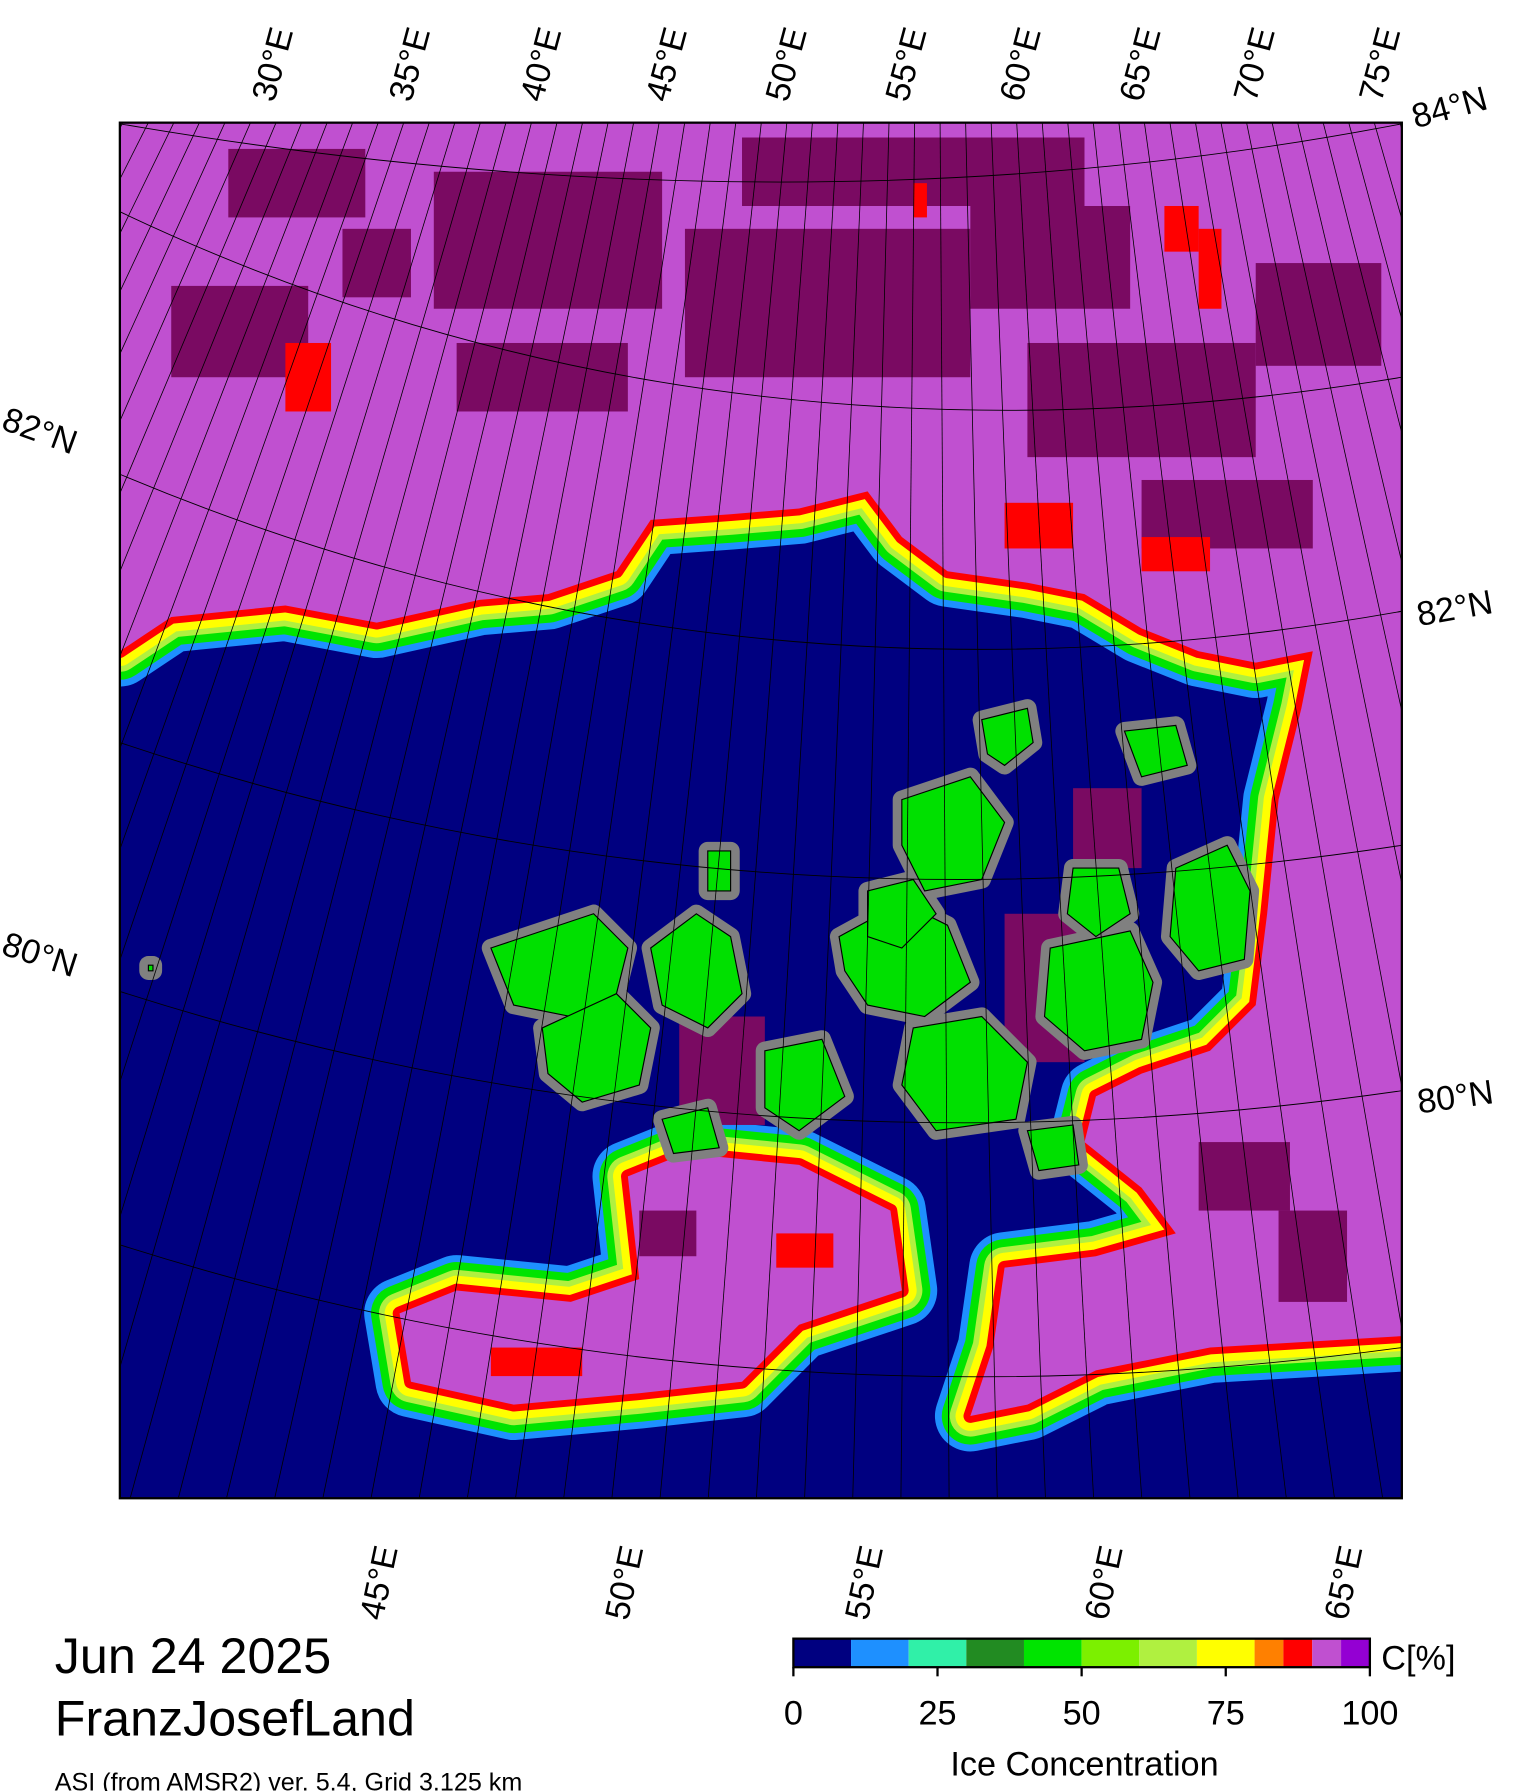 The image size is (1516, 1791). Describe the element at coordinates (1418, 1658) in the screenshot. I see `colorbar-unit: C[%]` at that location.